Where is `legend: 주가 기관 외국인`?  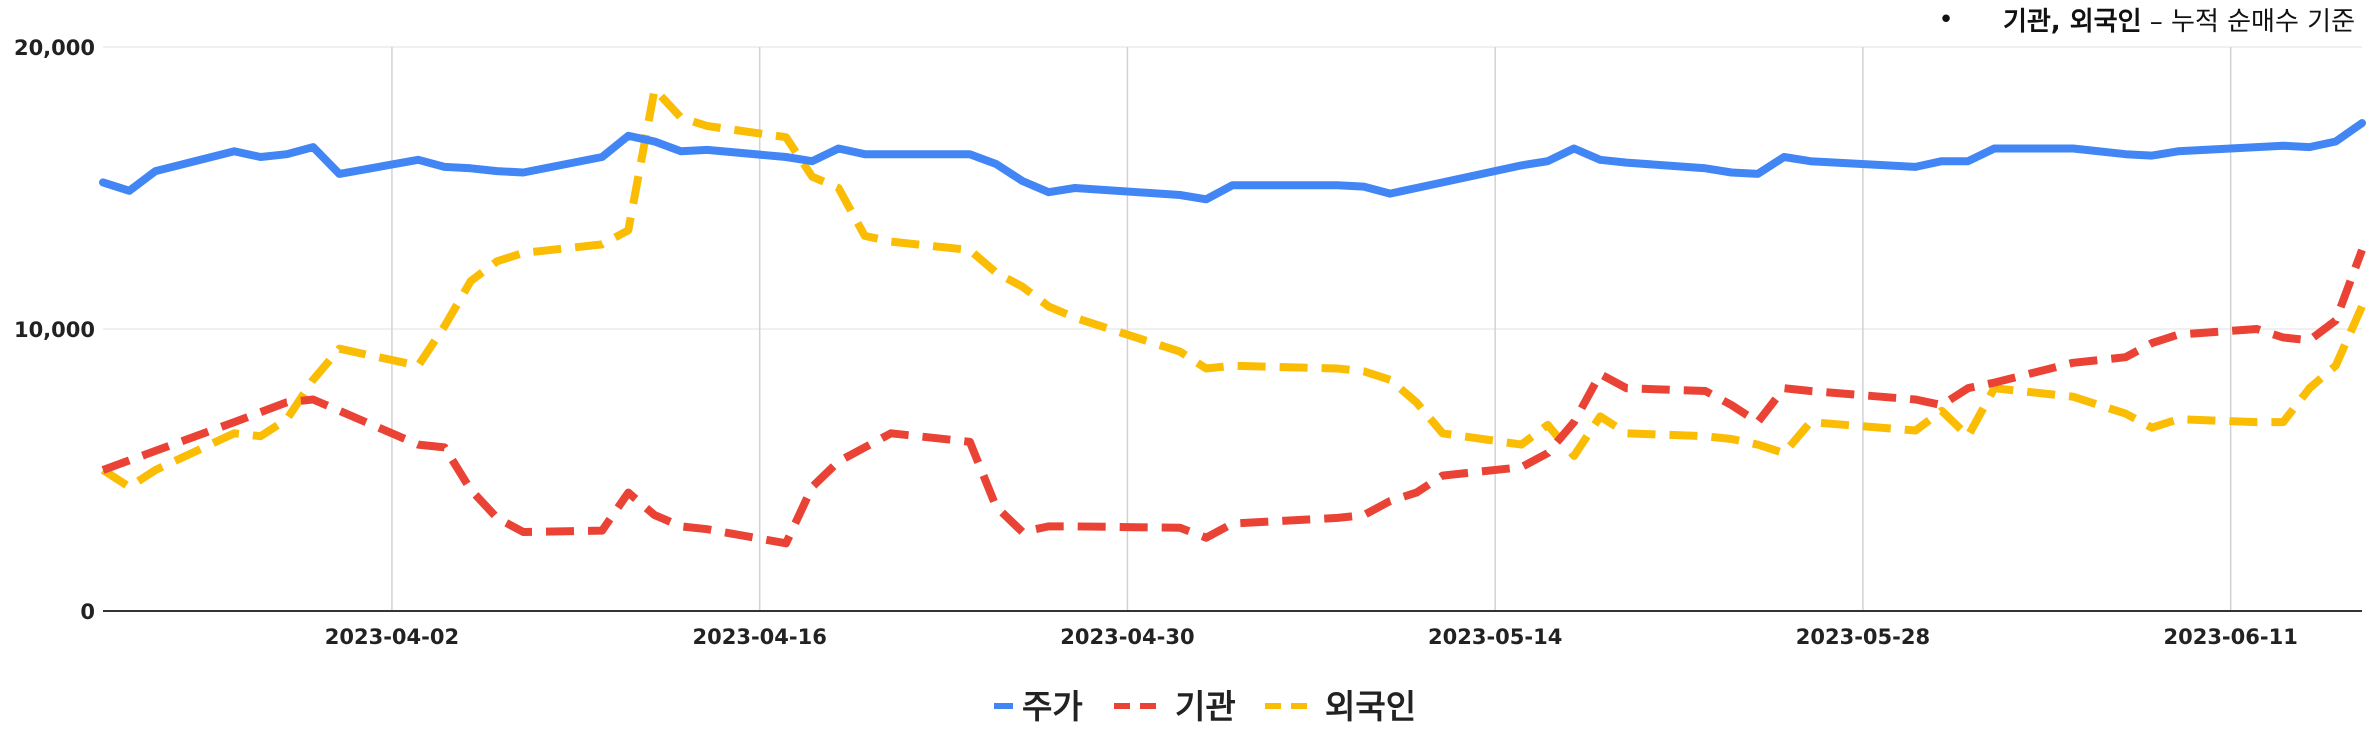 legend: 주가 기관 외국인 is located at coordinates (1205, 706).